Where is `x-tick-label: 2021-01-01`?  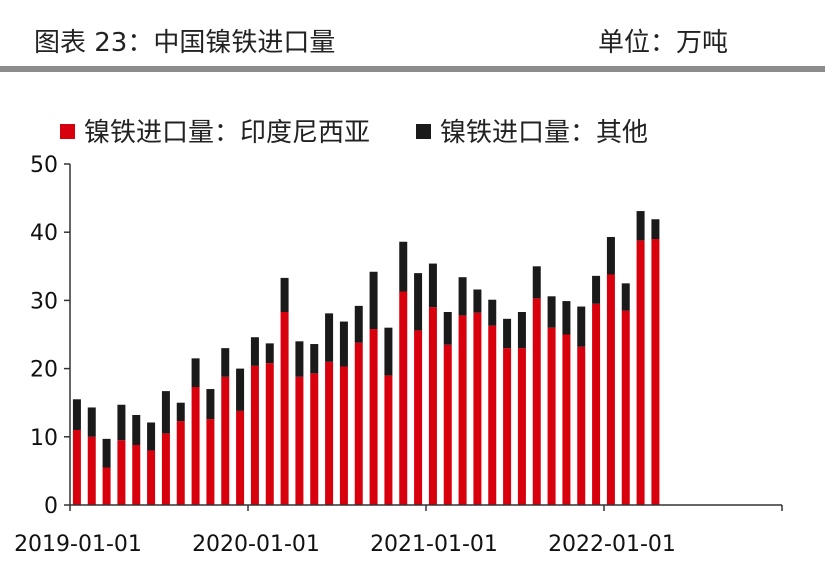 x-tick-label: 2021-01-01 is located at coordinates (434, 544).